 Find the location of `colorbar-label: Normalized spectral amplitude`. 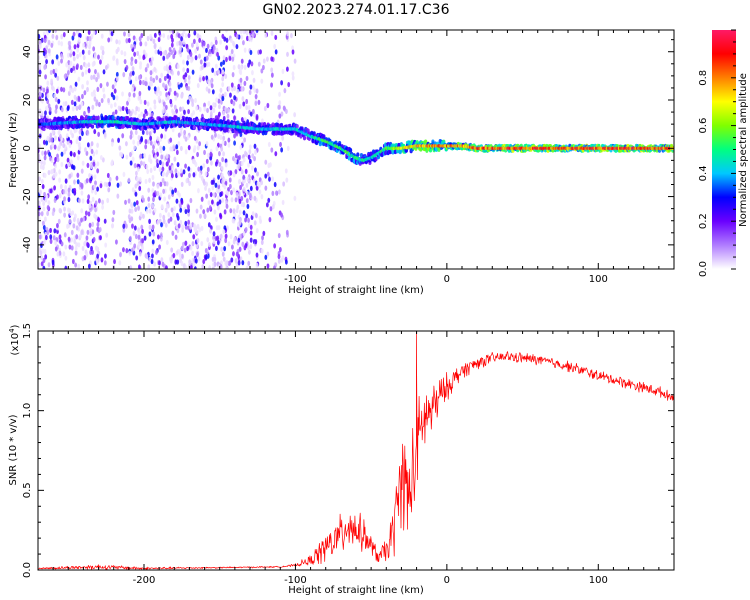

colorbar-label: Normalized spectral amplitude is located at coordinates (743, 150).